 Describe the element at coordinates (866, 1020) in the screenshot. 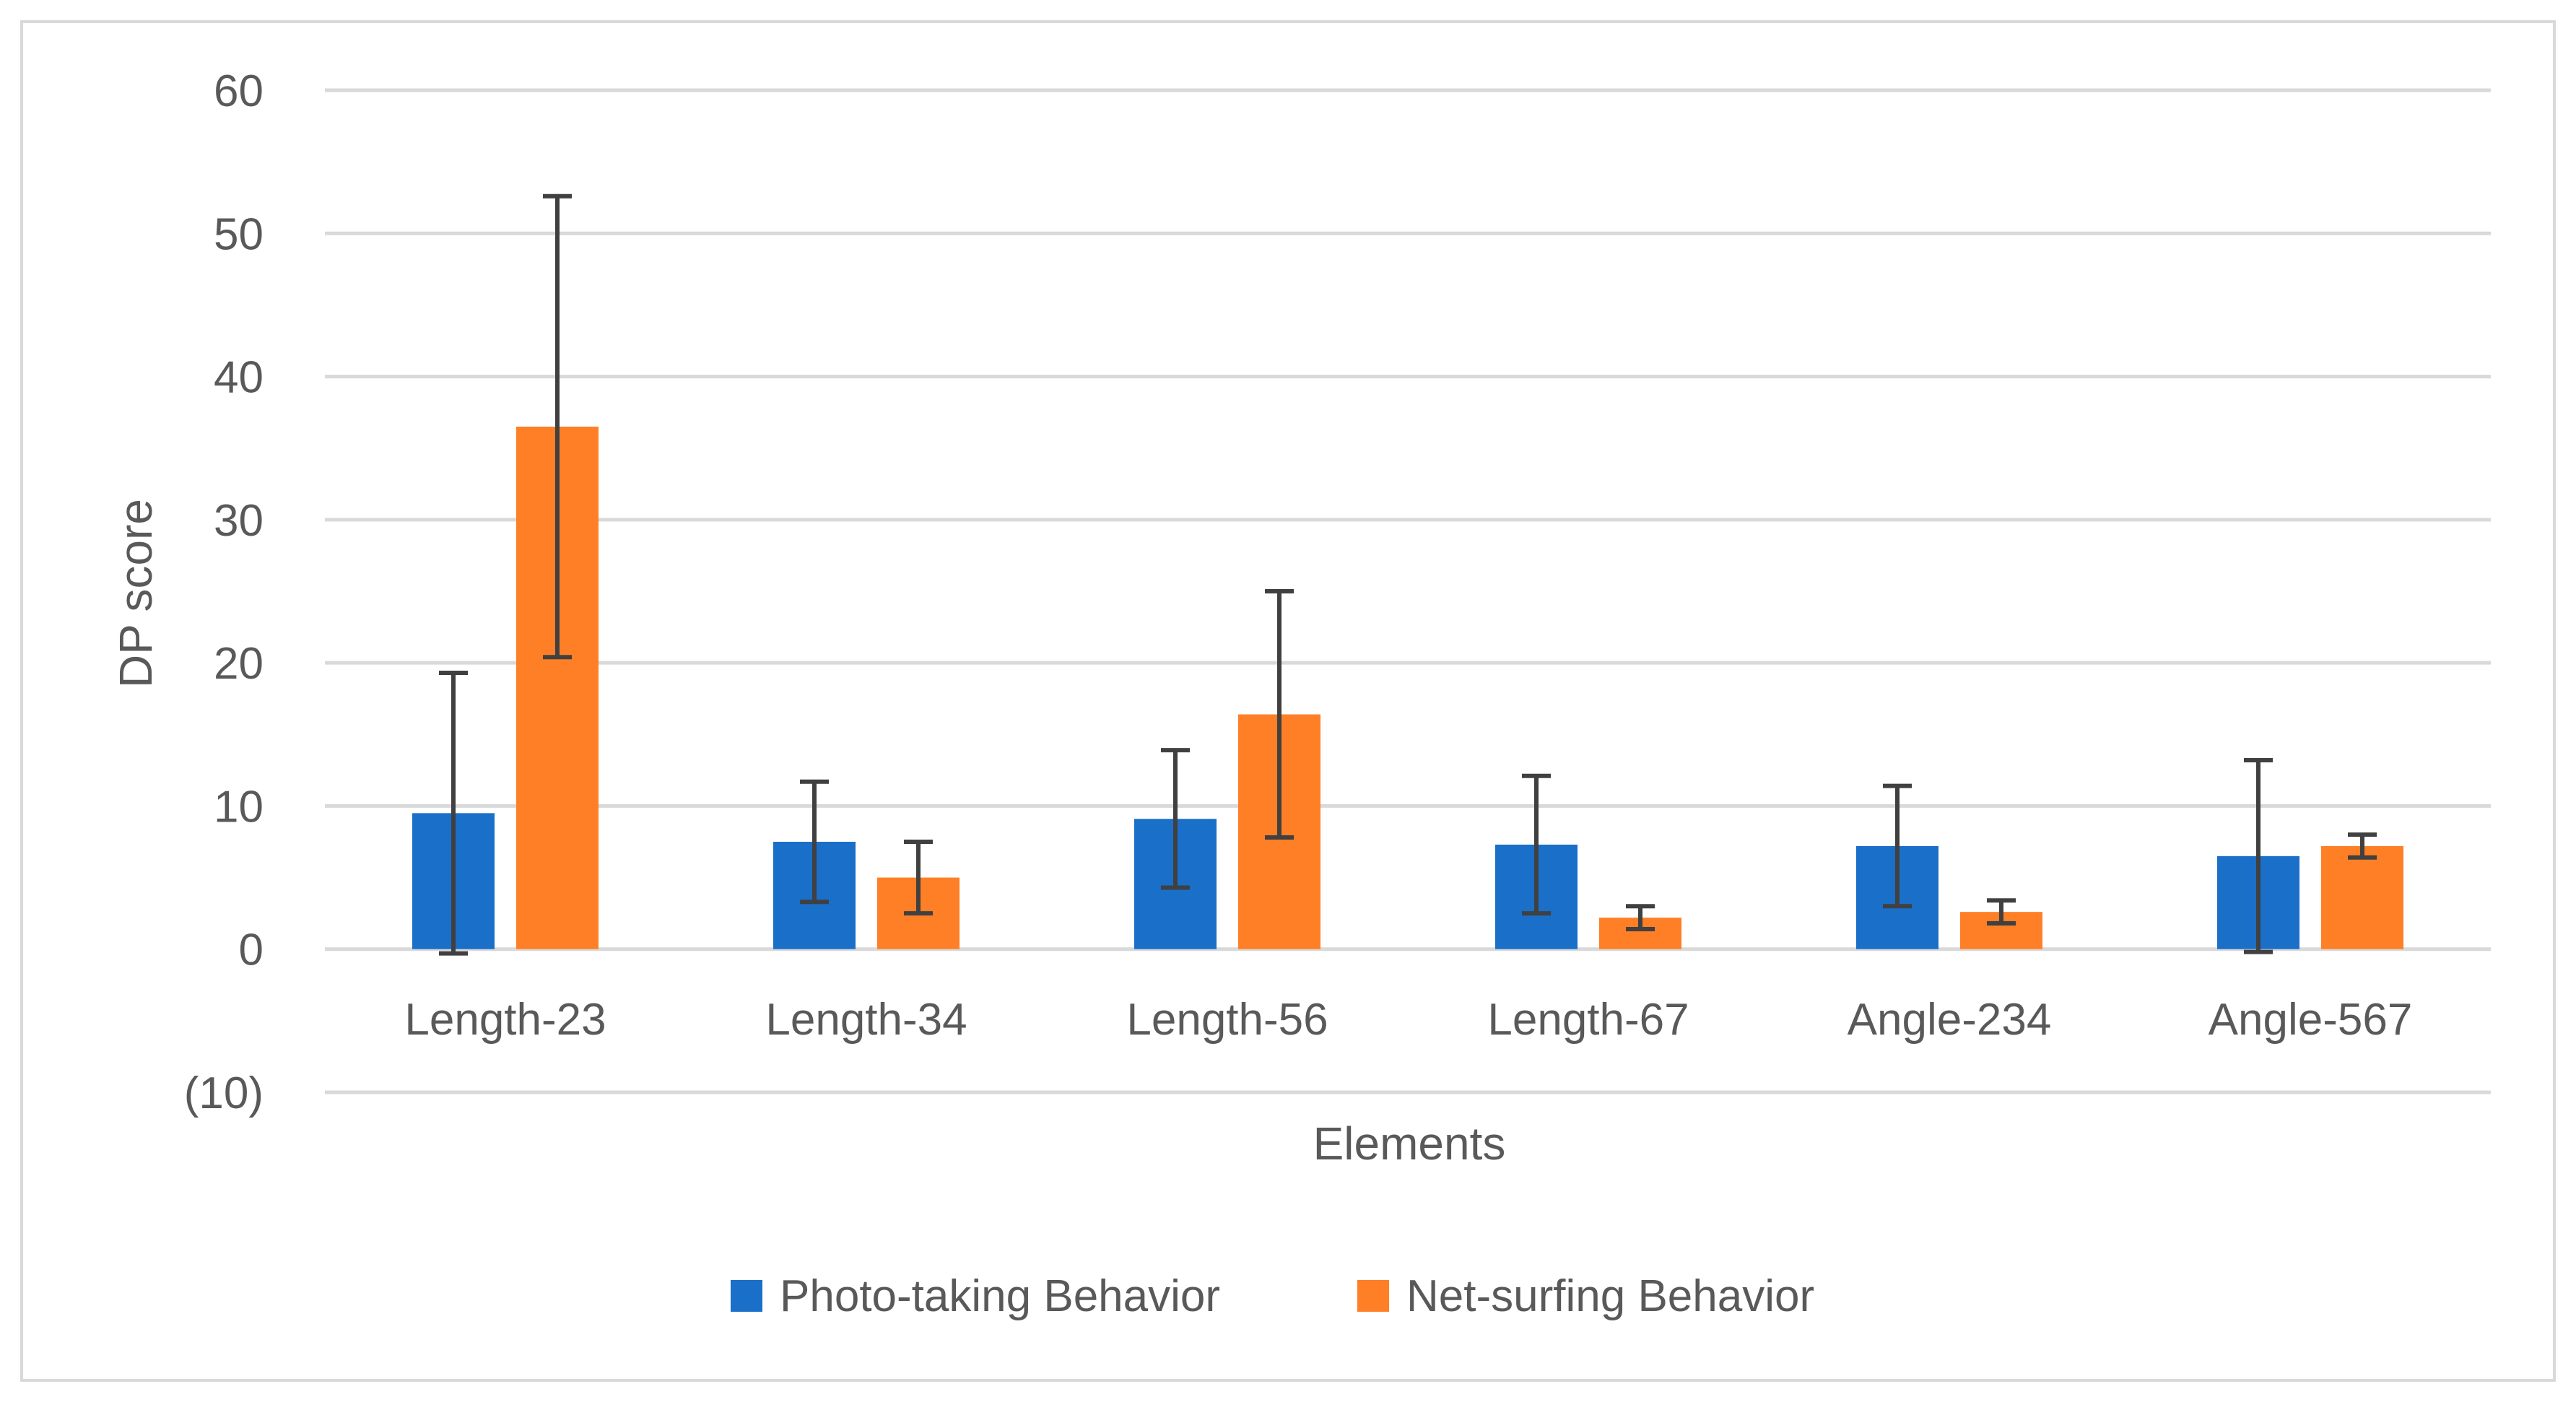

I see `x-tick-label: Length-34` at that location.